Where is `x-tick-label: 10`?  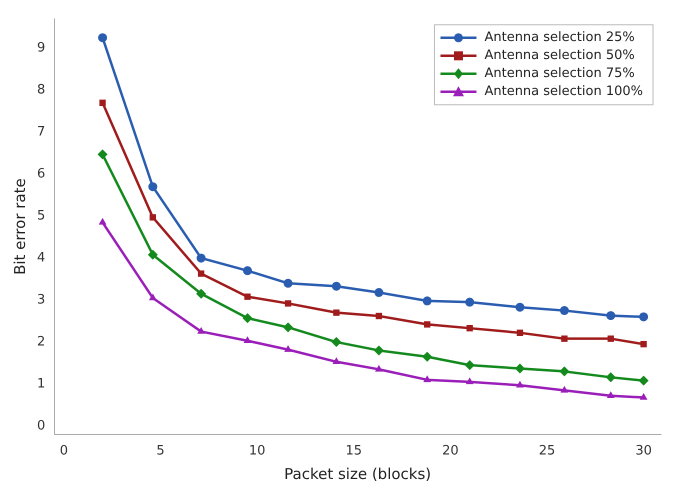
x-tick-label: 10 is located at coordinates (257, 451).